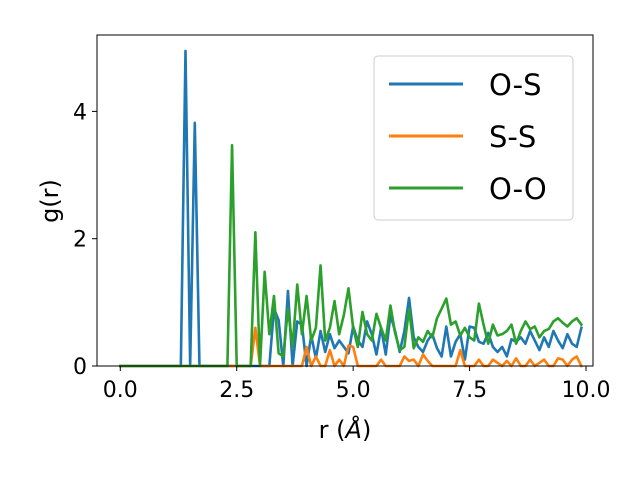 The image size is (640, 480). I want to click on x-tick-label: 0.0, so click(120, 390).